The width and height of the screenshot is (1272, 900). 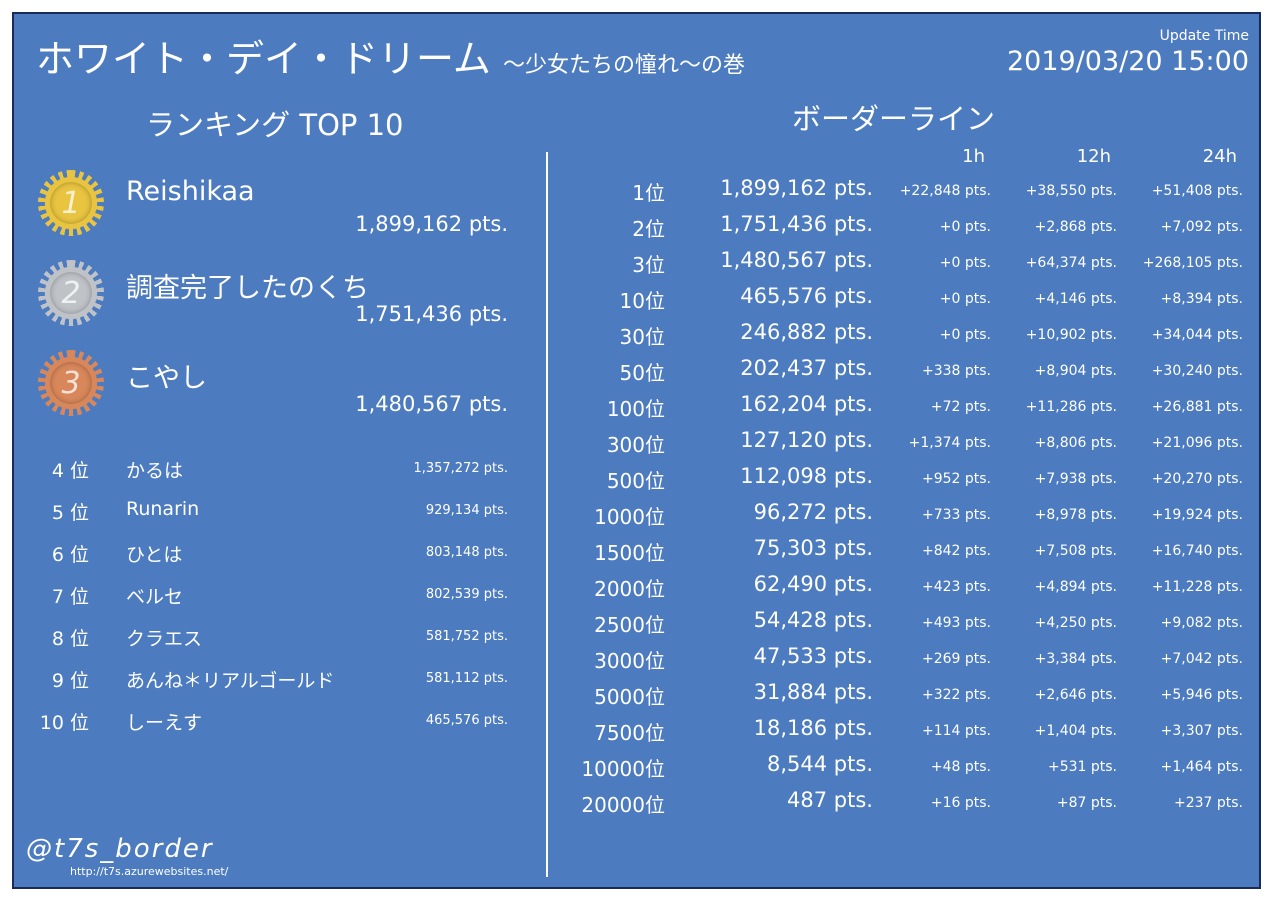 What do you see at coordinates (71, 203) in the screenshot?
I see `medal-1-icon: 1` at bounding box center [71, 203].